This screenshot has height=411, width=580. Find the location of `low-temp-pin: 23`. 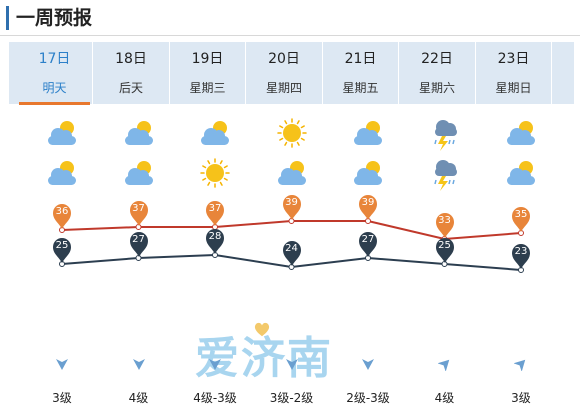

low-temp-pin: 23 is located at coordinates (521, 256).